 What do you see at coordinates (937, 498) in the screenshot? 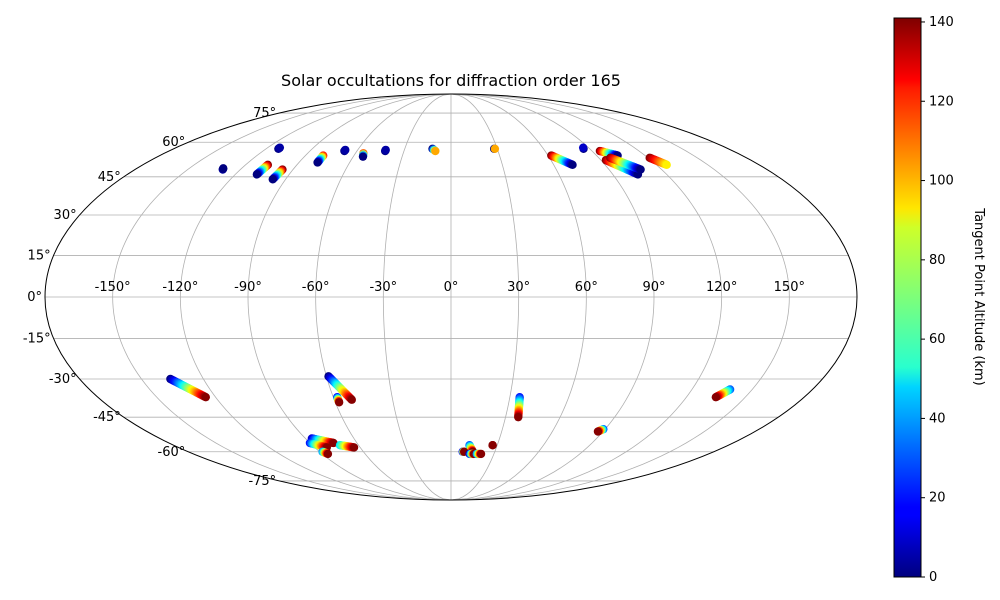
I see `colorbar-tick-label: 20` at bounding box center [937, 498].